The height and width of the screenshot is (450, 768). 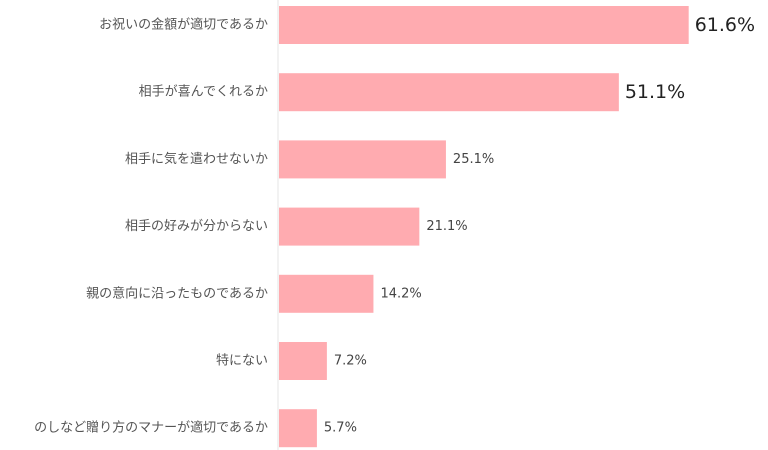 What do you see at coordinates (655, 92) in the screenshot?
I see `data-label: 51.1%` at bounding box center [655, 92].